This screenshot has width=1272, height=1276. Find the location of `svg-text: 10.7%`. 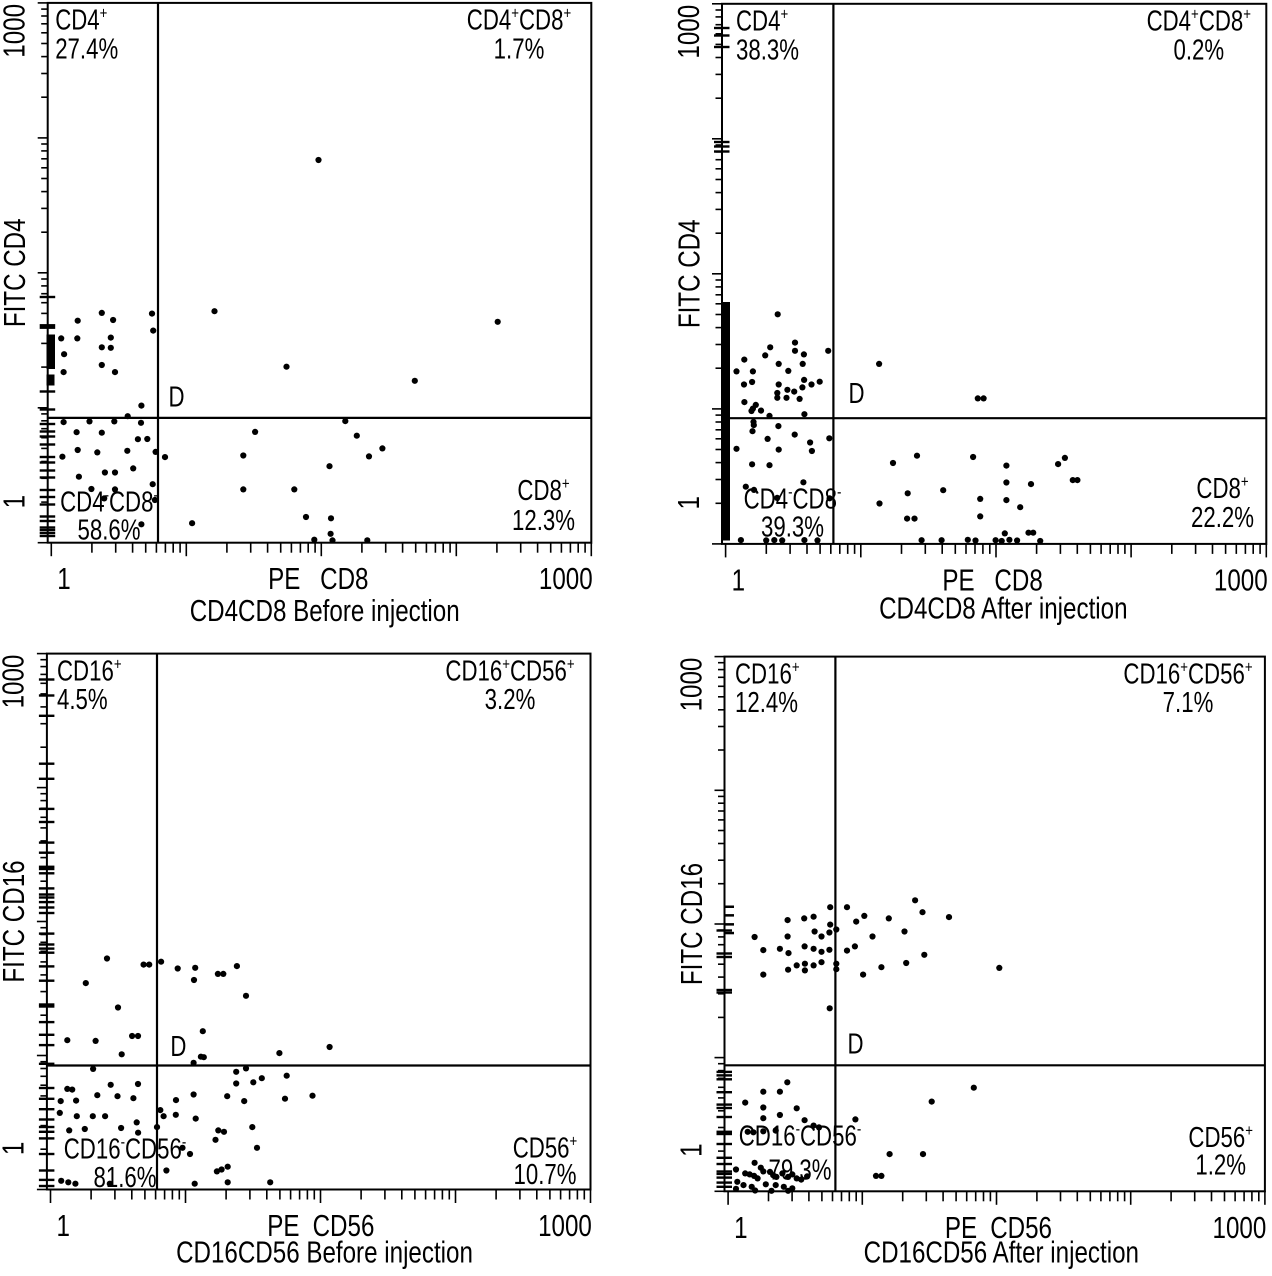

svg-text: 10.7% is located at coordinates (544, 1174).